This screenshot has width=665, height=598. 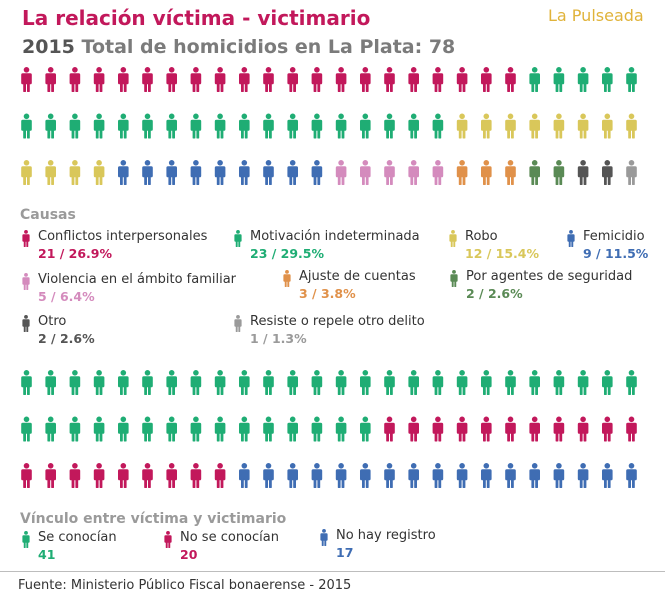 I want to click on chart-title: La relación víctima - victimario, so click(x=196, y=18).